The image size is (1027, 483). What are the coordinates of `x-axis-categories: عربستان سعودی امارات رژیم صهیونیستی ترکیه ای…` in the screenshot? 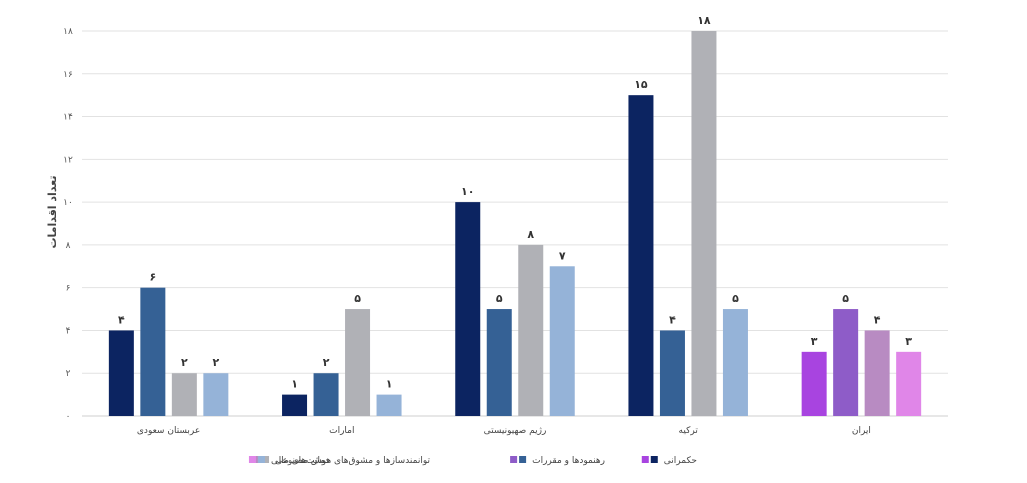 It's located at (504, 431).